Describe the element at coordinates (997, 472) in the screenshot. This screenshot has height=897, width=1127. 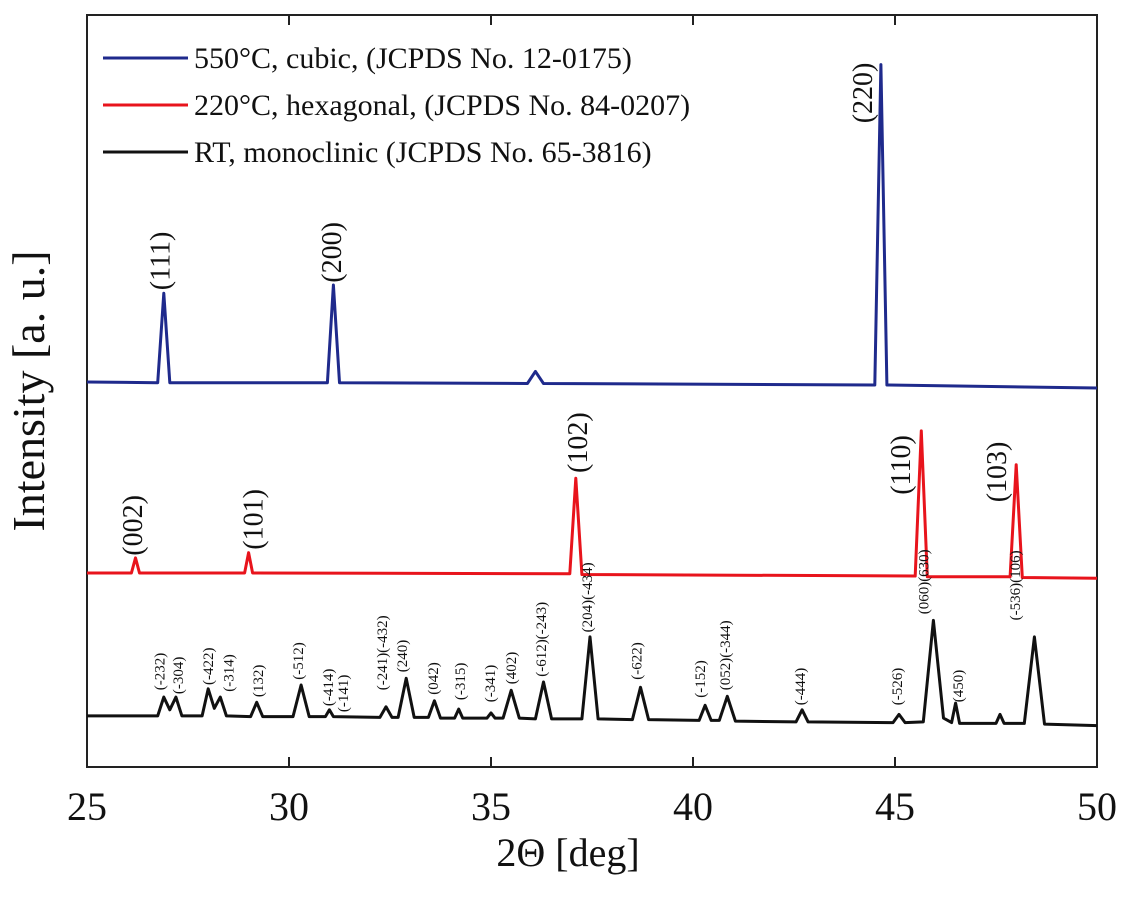
I see `peak-label: (103)` at that location.